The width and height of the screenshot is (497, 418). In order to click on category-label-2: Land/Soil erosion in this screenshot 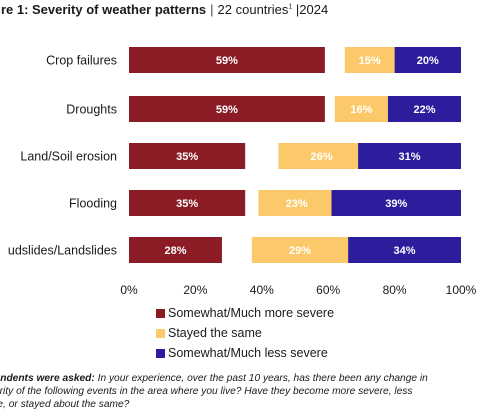, I will do `click(68, 157)`.